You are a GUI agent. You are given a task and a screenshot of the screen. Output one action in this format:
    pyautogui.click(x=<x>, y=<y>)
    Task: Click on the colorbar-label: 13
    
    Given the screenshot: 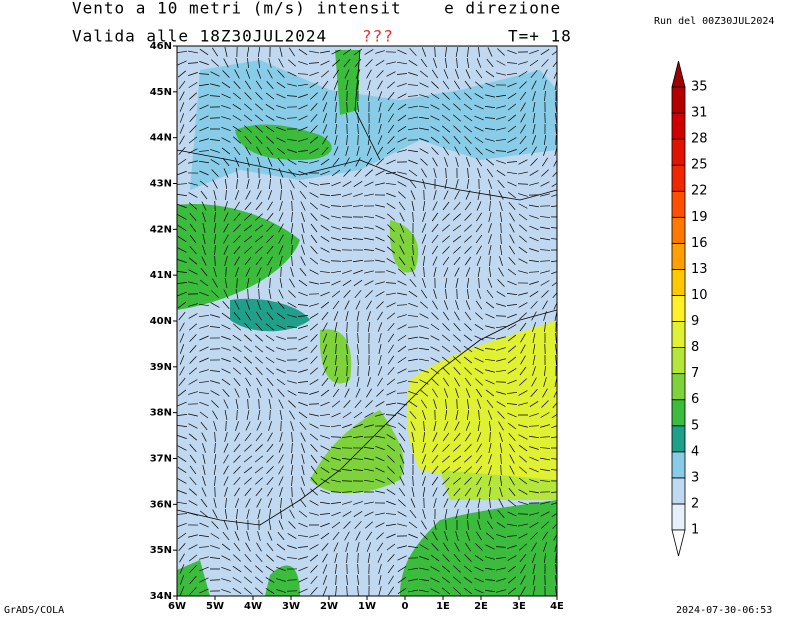 What is the action you would take?
    pyautogui.click(x=699, y=269)
    